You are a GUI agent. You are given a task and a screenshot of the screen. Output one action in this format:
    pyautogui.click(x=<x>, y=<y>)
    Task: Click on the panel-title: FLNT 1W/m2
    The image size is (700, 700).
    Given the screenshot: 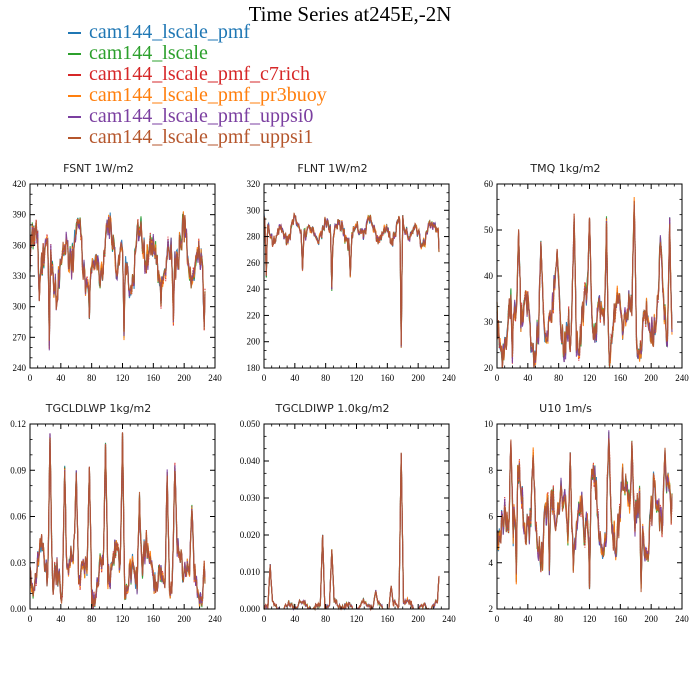 What is the action you would take?
    pyautogui.click(x=332, y=168)
    